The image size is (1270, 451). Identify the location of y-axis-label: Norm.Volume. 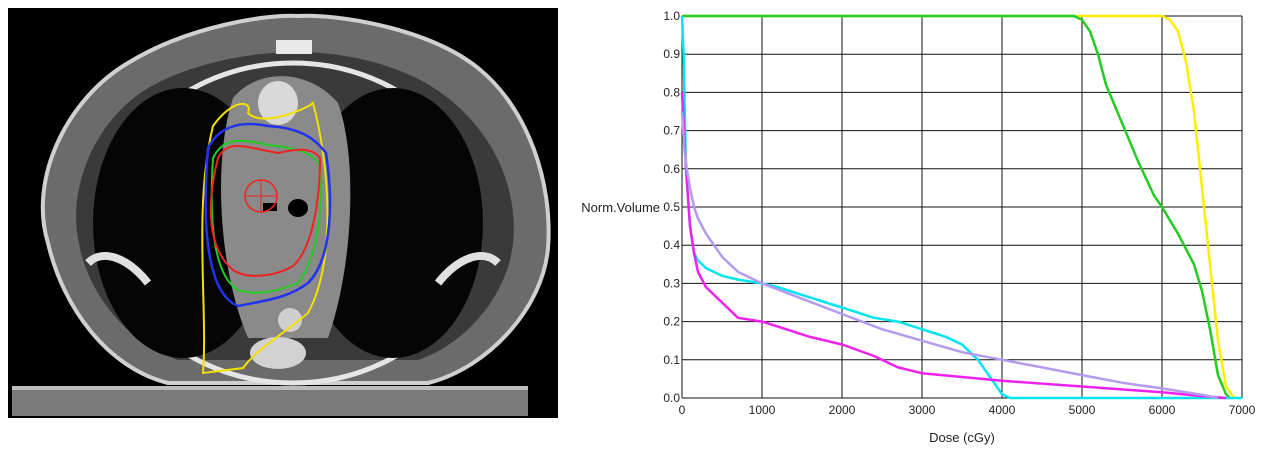
(620, 207).